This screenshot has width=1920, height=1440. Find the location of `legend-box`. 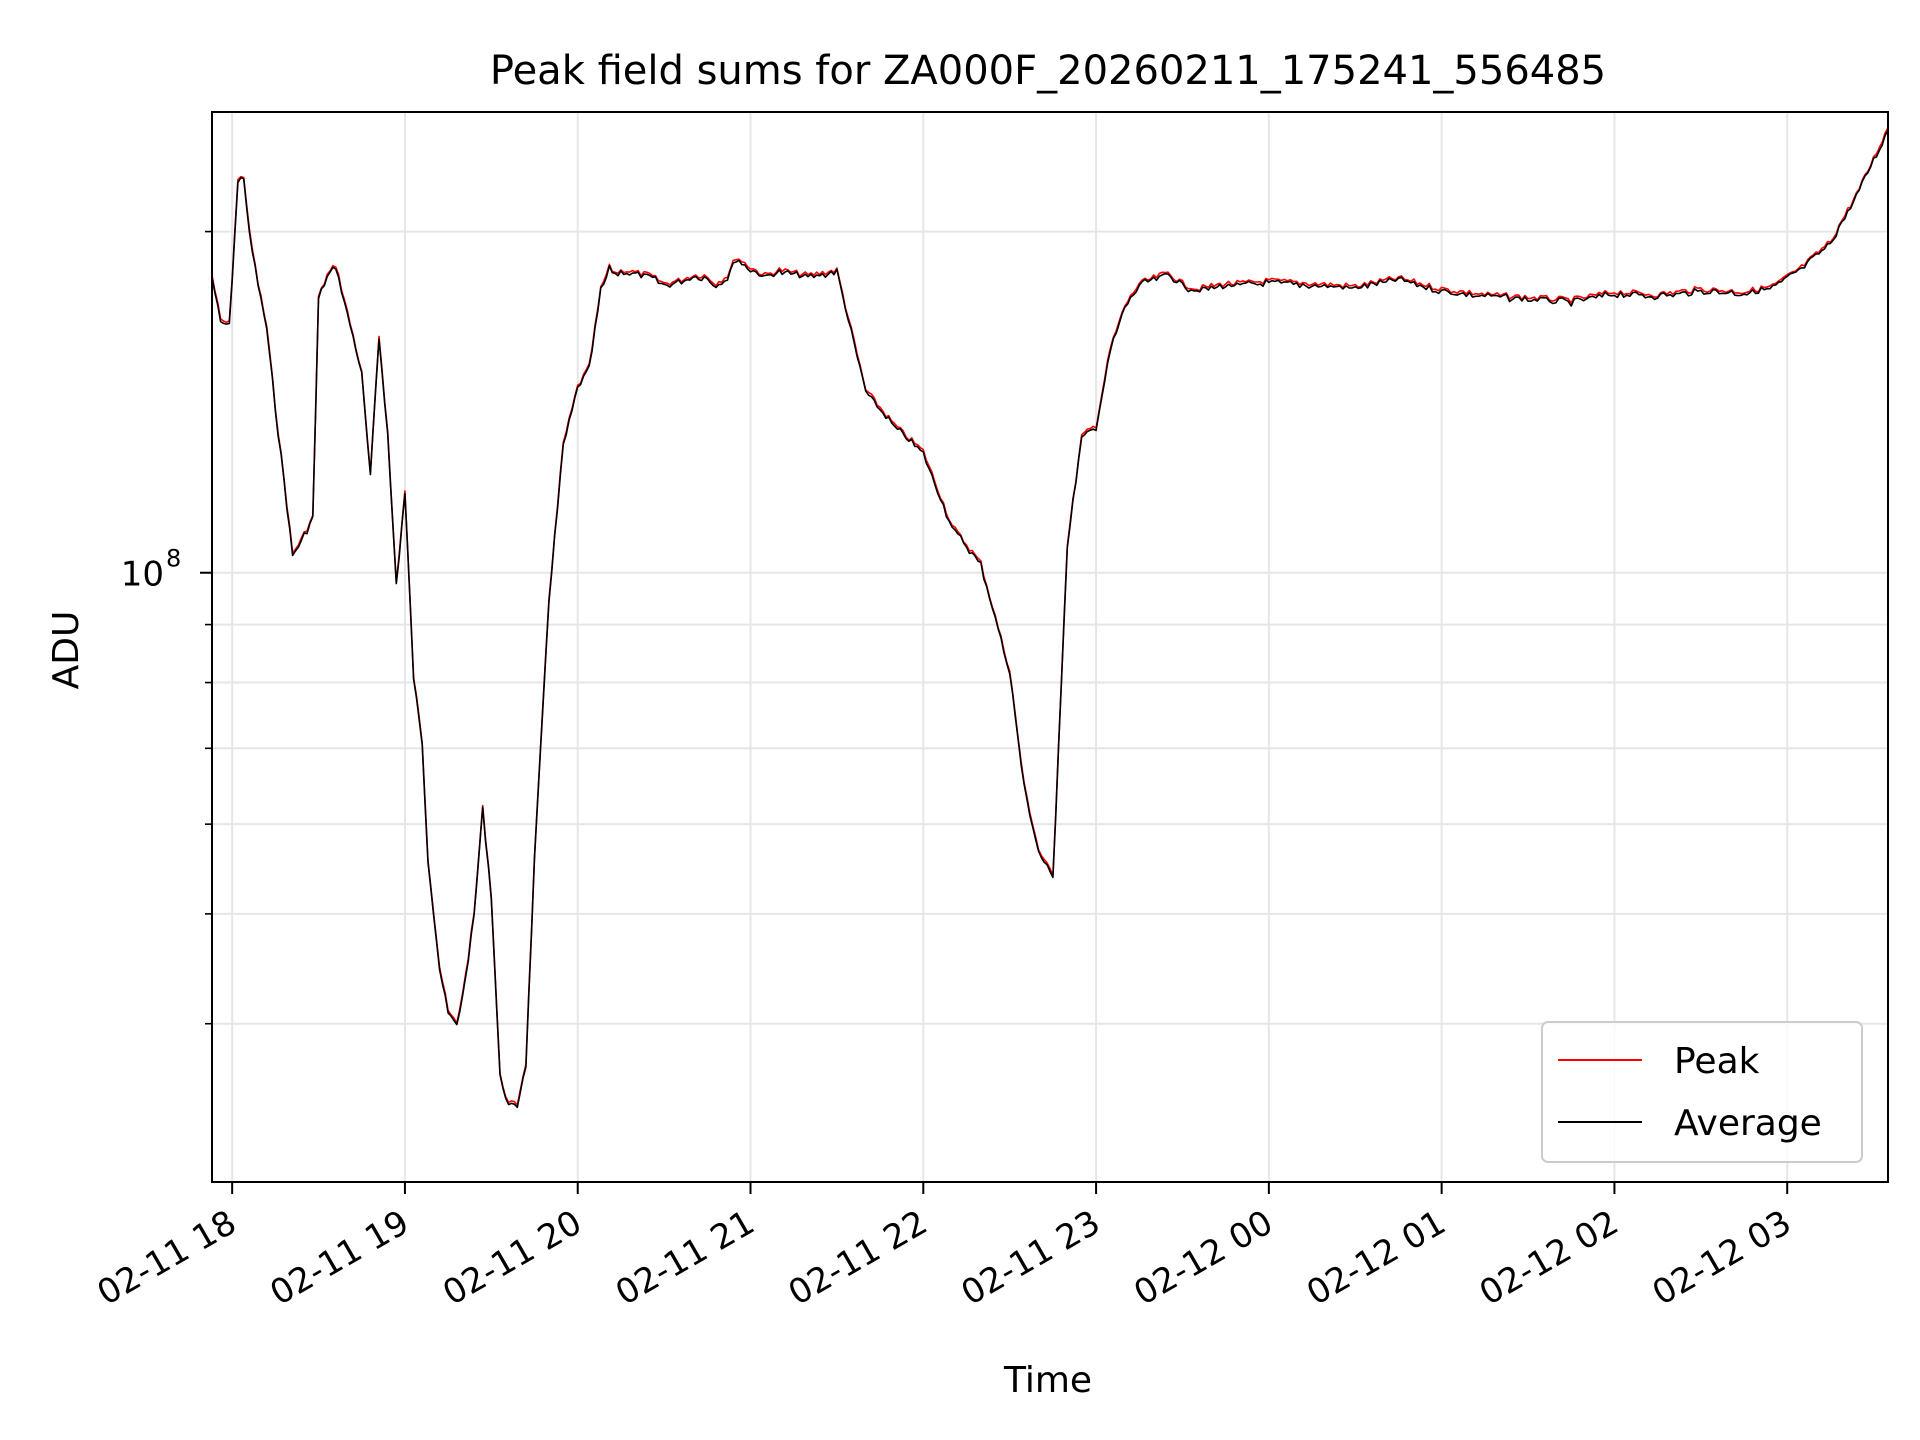

legend-box is located at coordinates (1702, 1092).